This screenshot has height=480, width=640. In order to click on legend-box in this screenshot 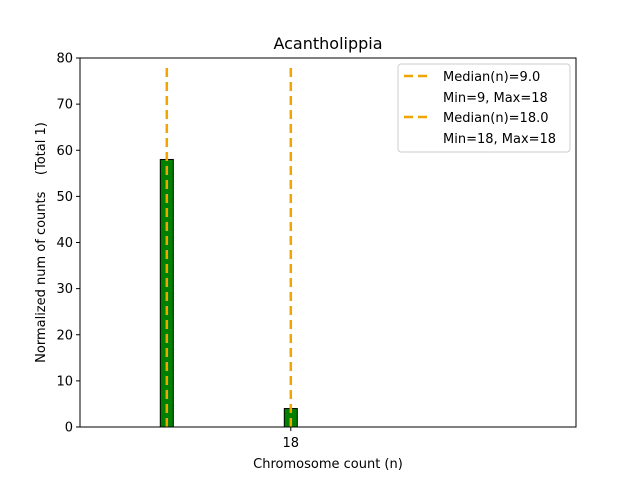, I will do `click(484, 108)`.